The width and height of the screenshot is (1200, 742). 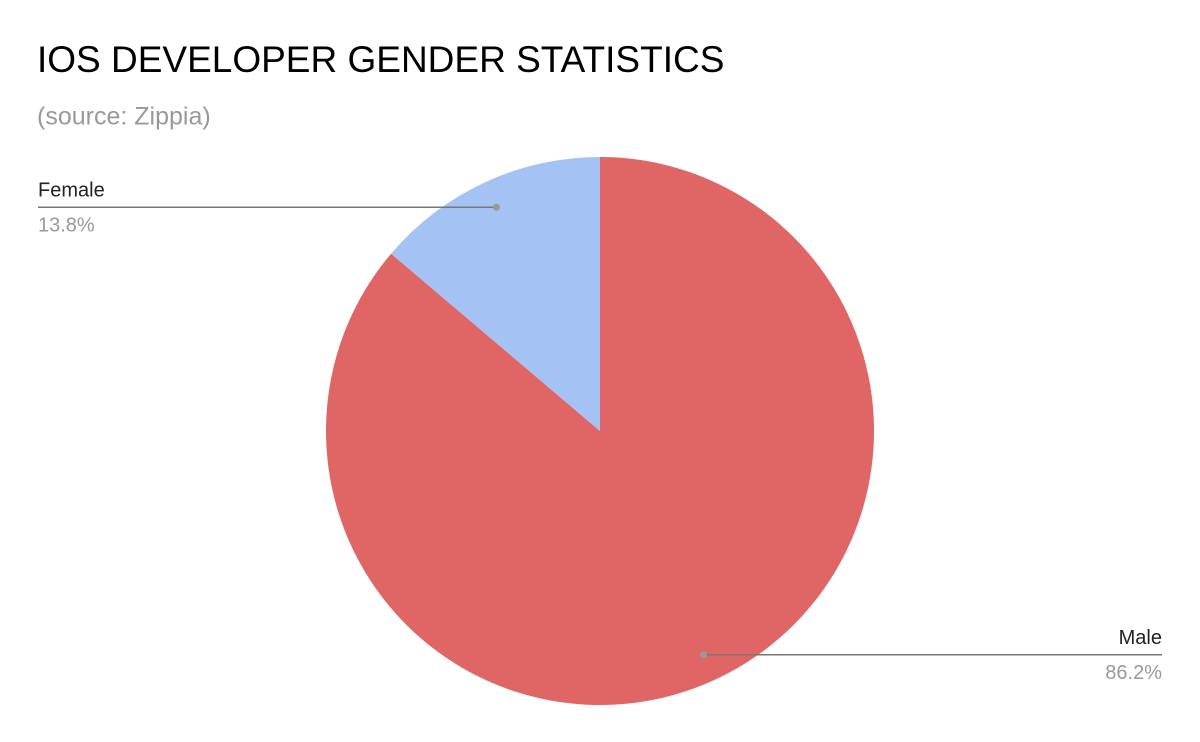 What do you see at coordinates (380, 59) in the screenshot?
I see `chart-title: IOS DEVELOPER GENDER STATISTICS` at bounding box center [380, 59].